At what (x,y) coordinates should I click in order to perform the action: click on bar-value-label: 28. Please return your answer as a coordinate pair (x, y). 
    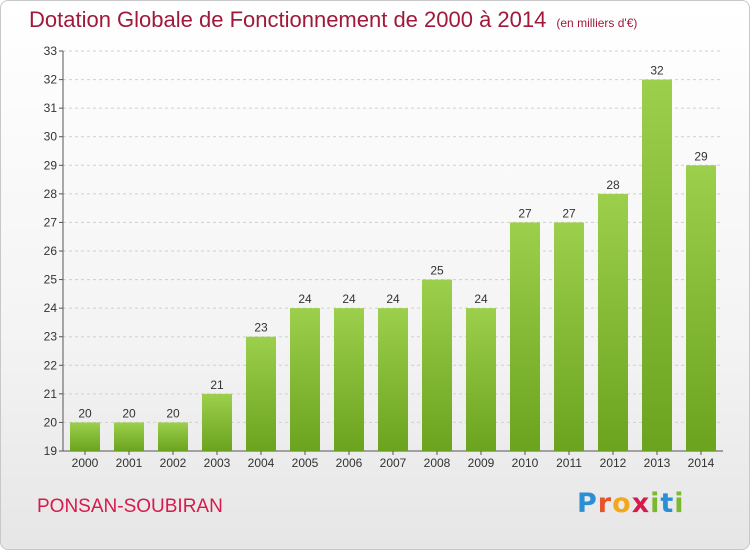
    Looking at the image, I should click on (613, 185).